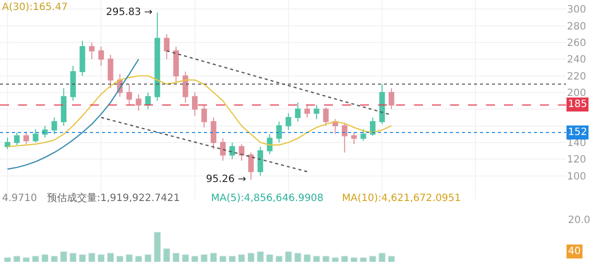 This screenshot has width=600, height=264. What do you see at coordinates (576, 60) in the screenshot?
I see `y-tick-label: 240` at bounding box center [576, 60].